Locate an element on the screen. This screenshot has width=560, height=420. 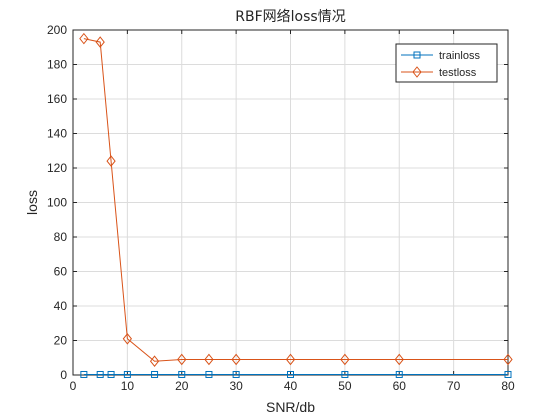
x-tick-label: 0 is located at coordinates (73, 386).